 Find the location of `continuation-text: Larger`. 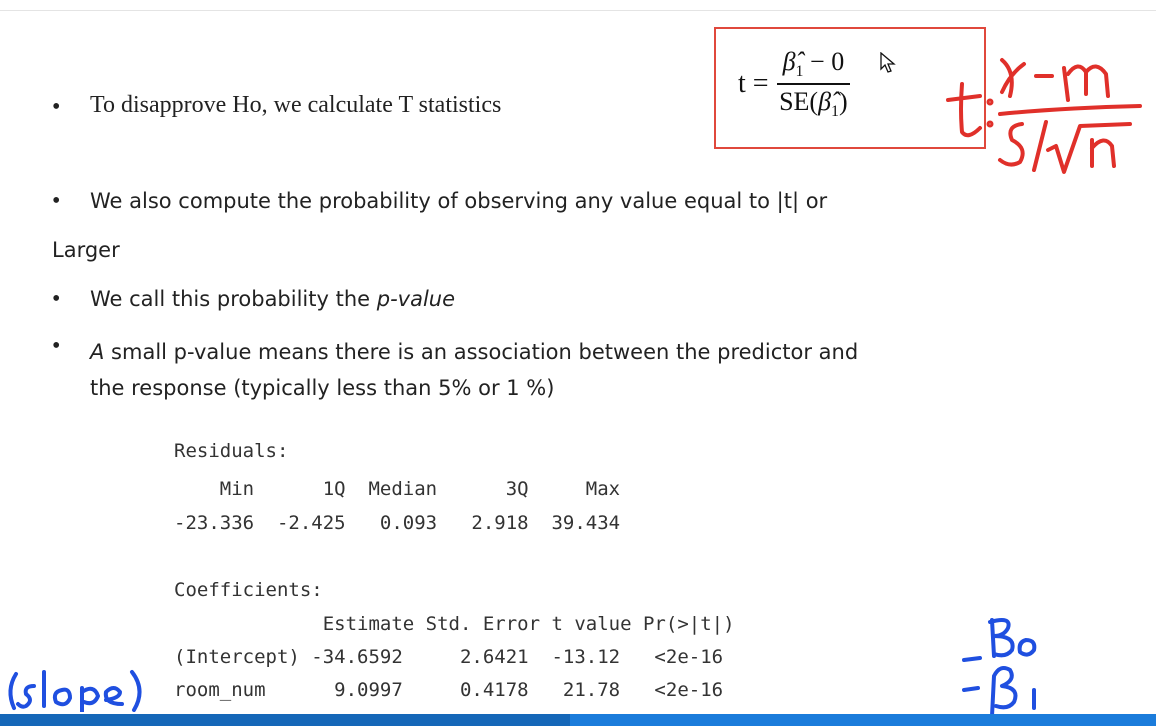

continuation-text: Larger is located at coordinates (86, 250).